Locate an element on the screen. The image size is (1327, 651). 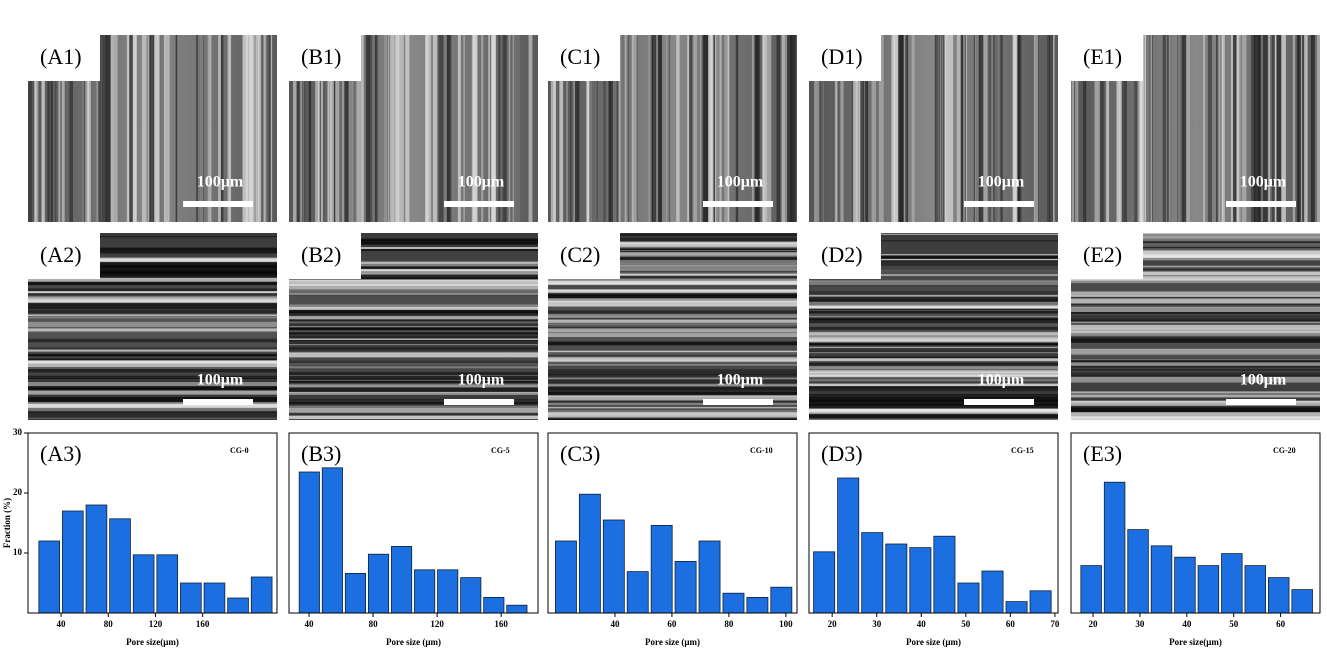
x-tick-label: 40 is located at coordinates (615, 624).